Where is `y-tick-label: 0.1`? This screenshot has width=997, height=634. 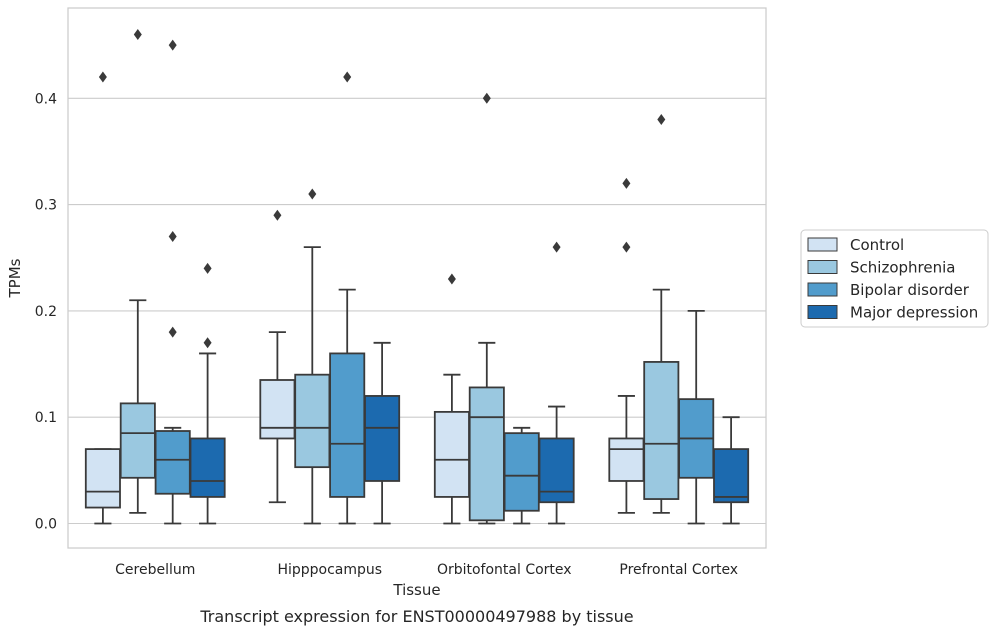
y-tick-label: 0.1 is located at coordinates (46, 418).